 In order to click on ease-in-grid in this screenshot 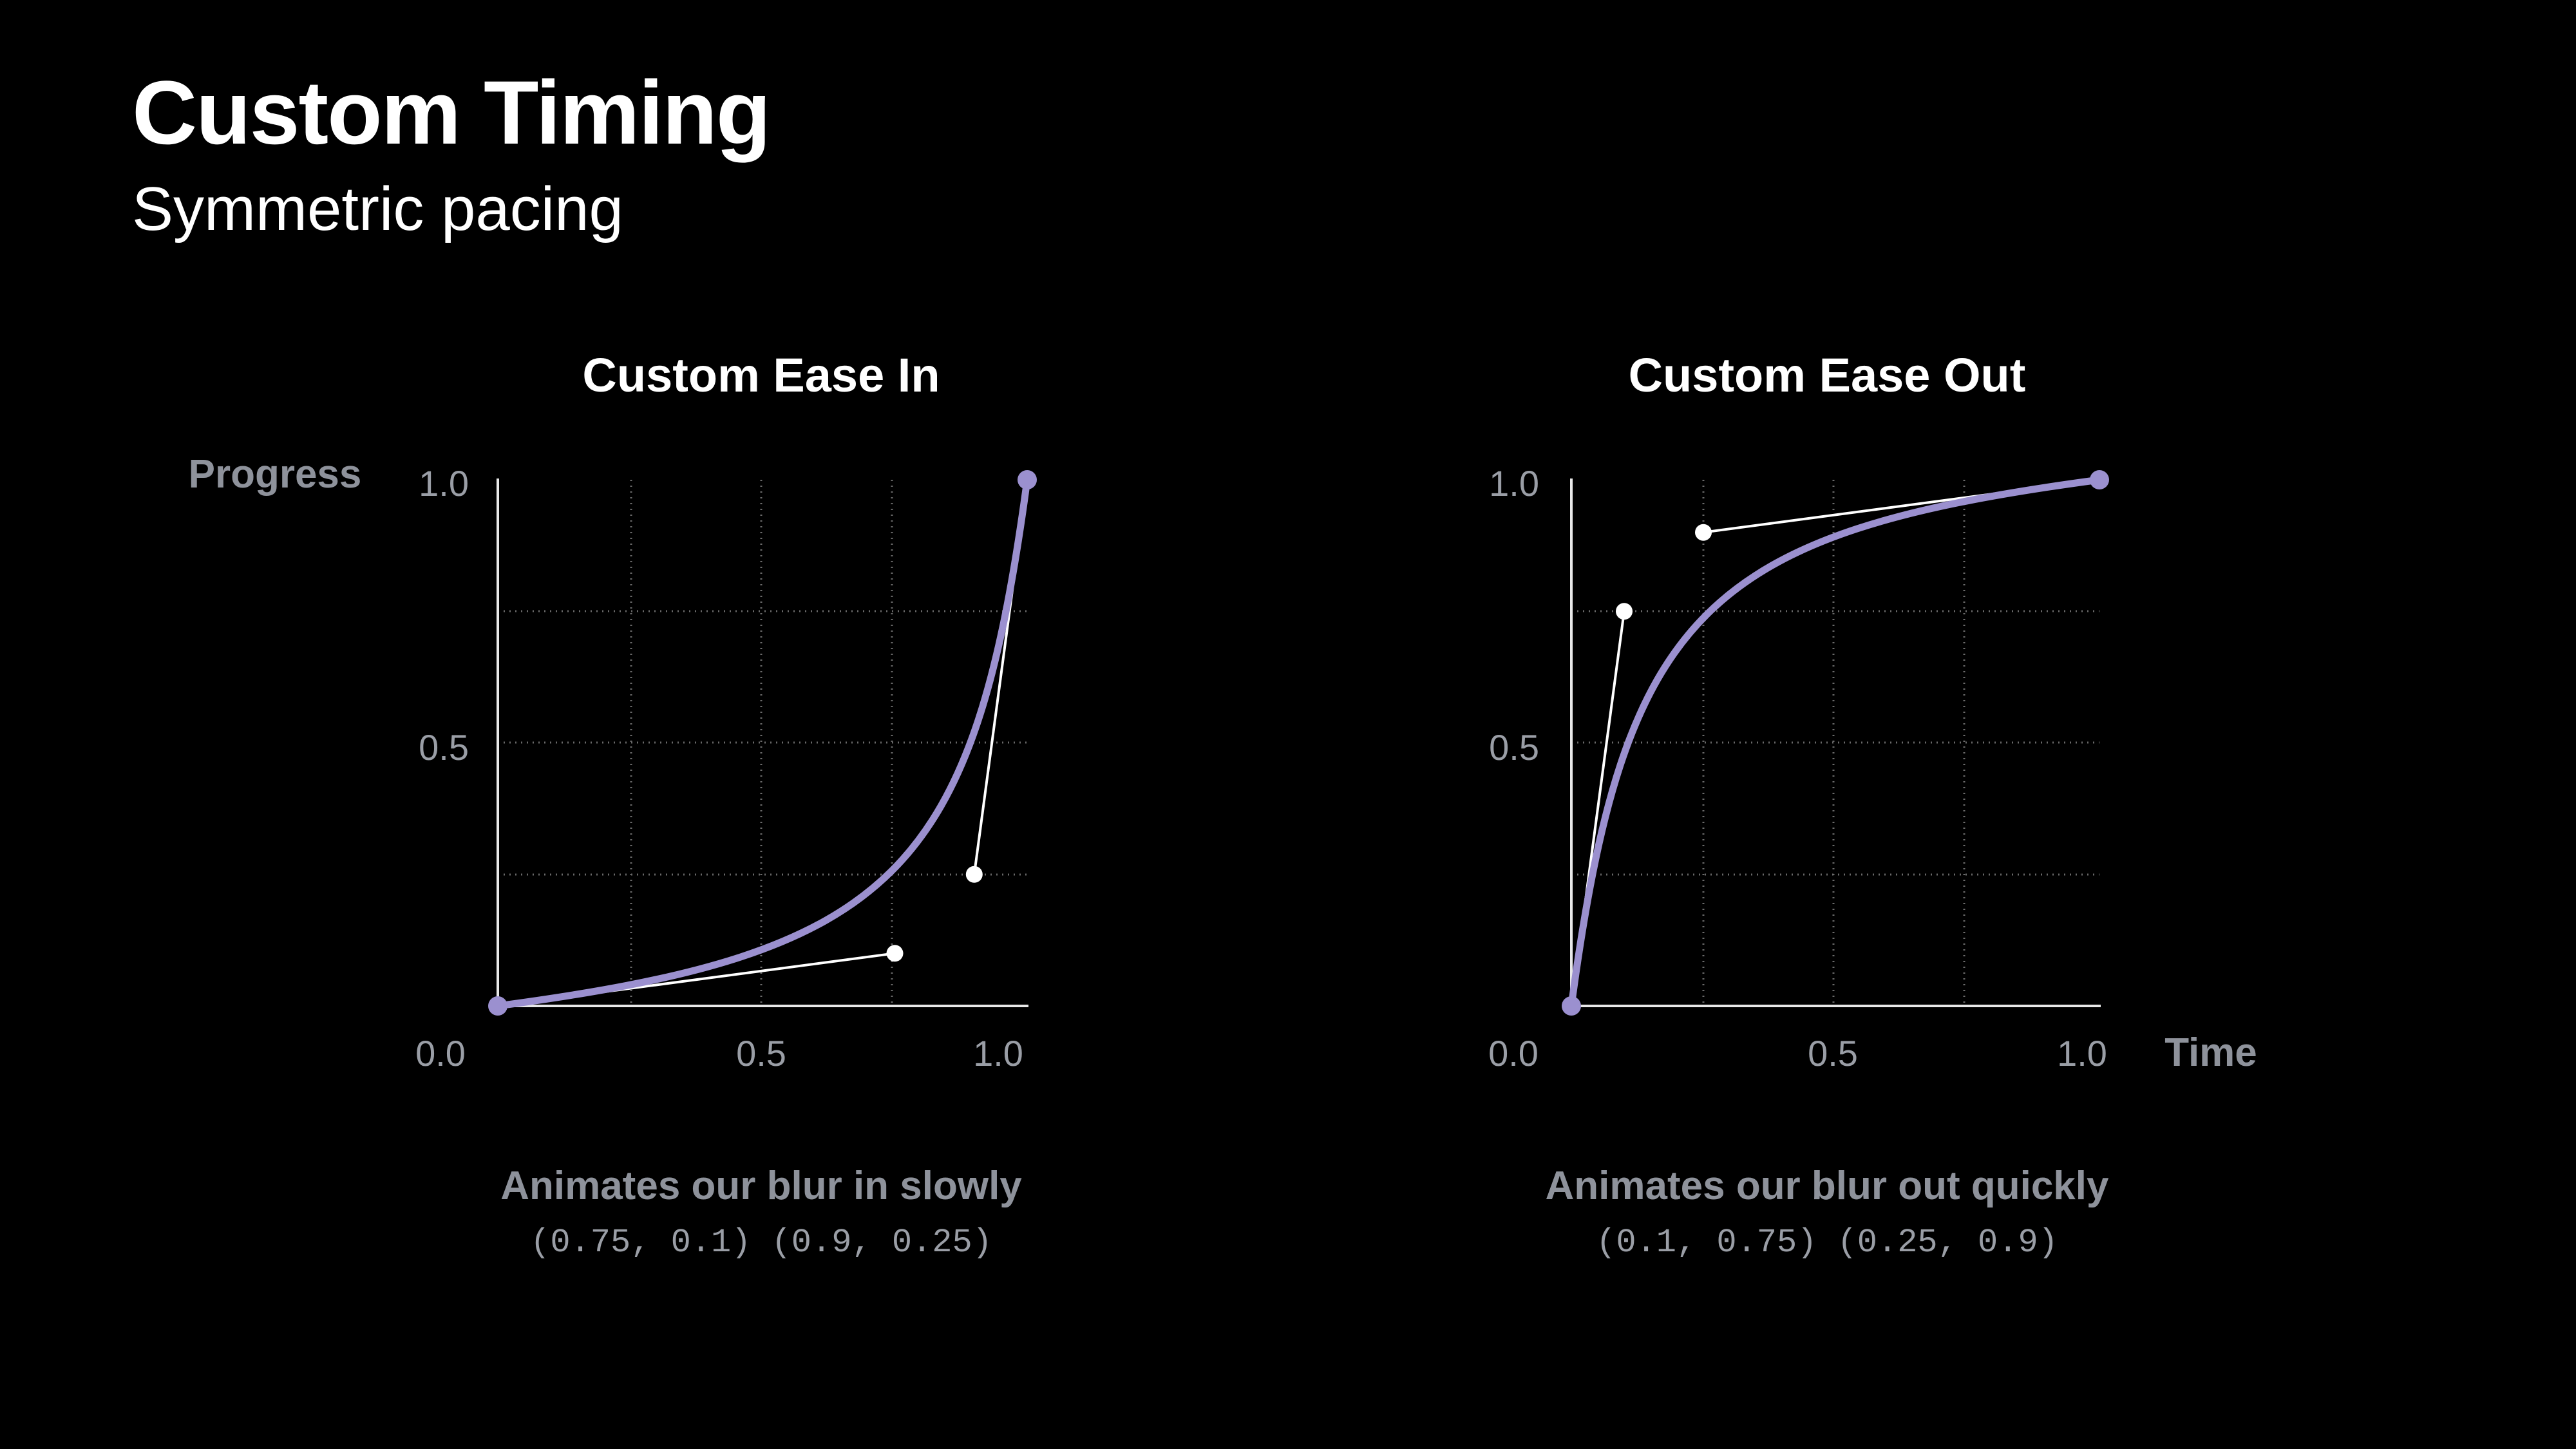, I will do `click(762, 743)`.